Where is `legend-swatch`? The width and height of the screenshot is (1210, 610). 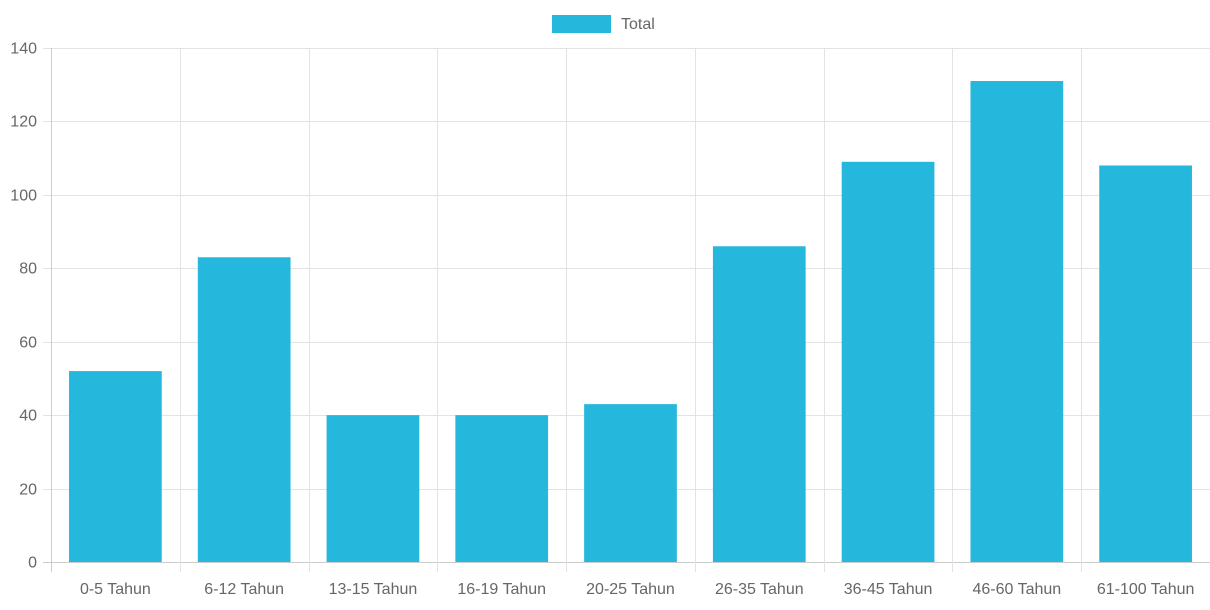 legend-swatch is located at coordinates (581, 24).